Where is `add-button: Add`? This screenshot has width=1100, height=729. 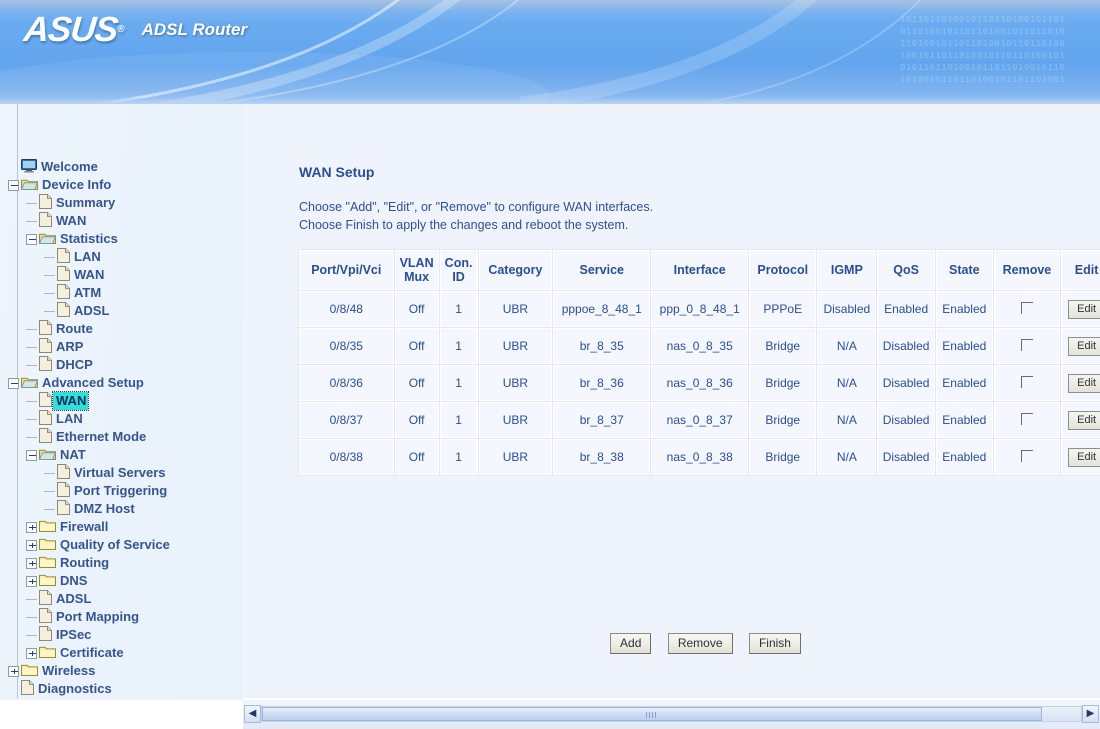
add-button: Add is located at coordinates (631, 643).